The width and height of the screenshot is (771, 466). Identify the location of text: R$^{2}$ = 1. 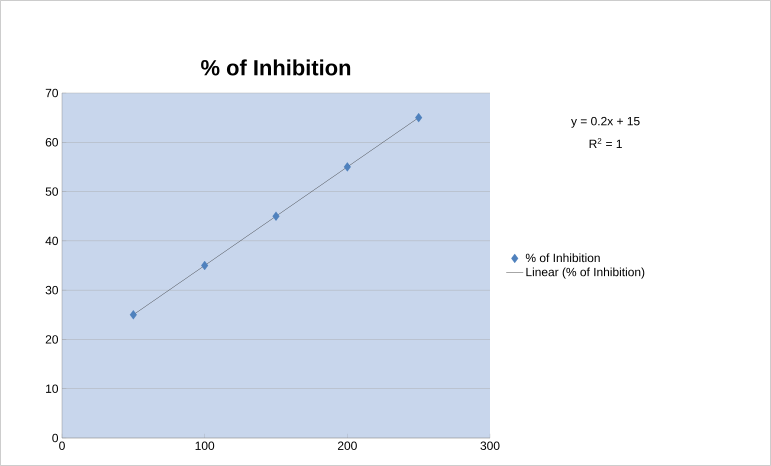
(606, 143).